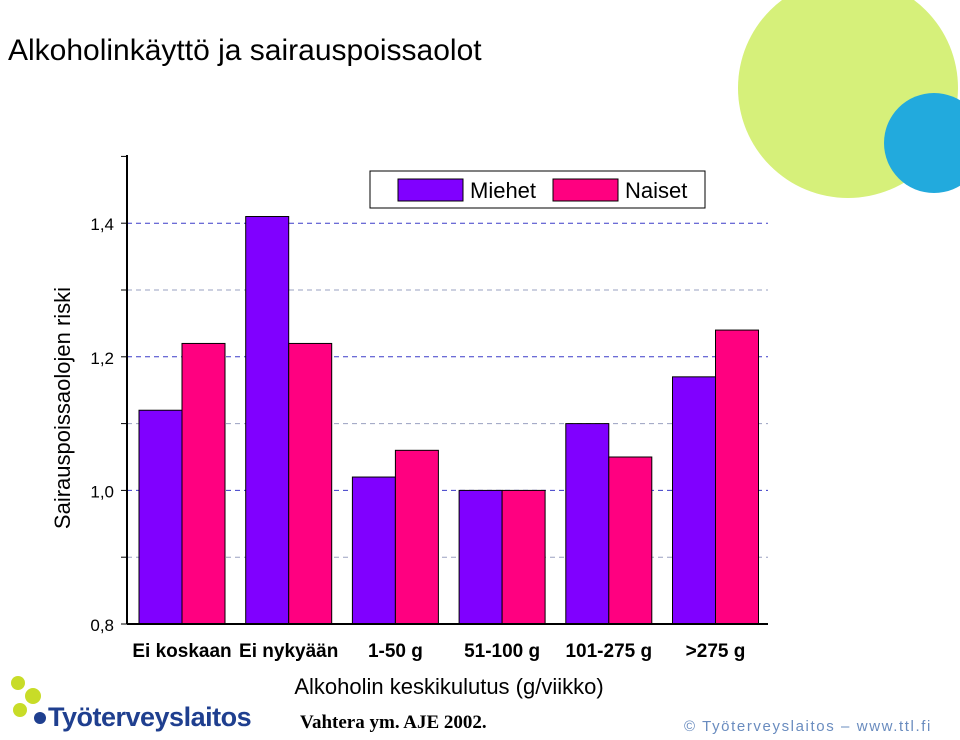 The height and width of the screenshot is (740, 960). Describe the element at coordinates (448, 686) in the screenshot. I see `x-axis-title: Alkoholin keskikulutus (g/viikko)` at that location.